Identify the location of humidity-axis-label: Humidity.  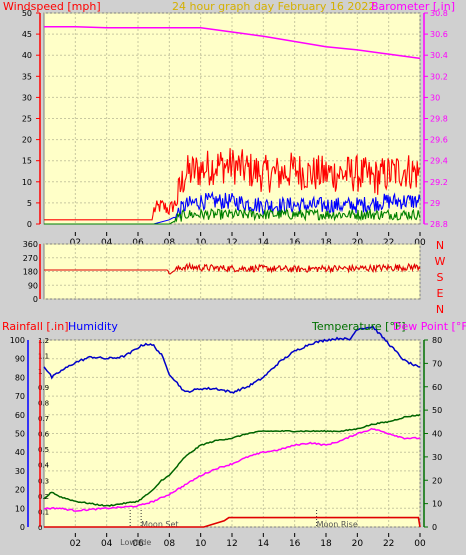
(93, 326).